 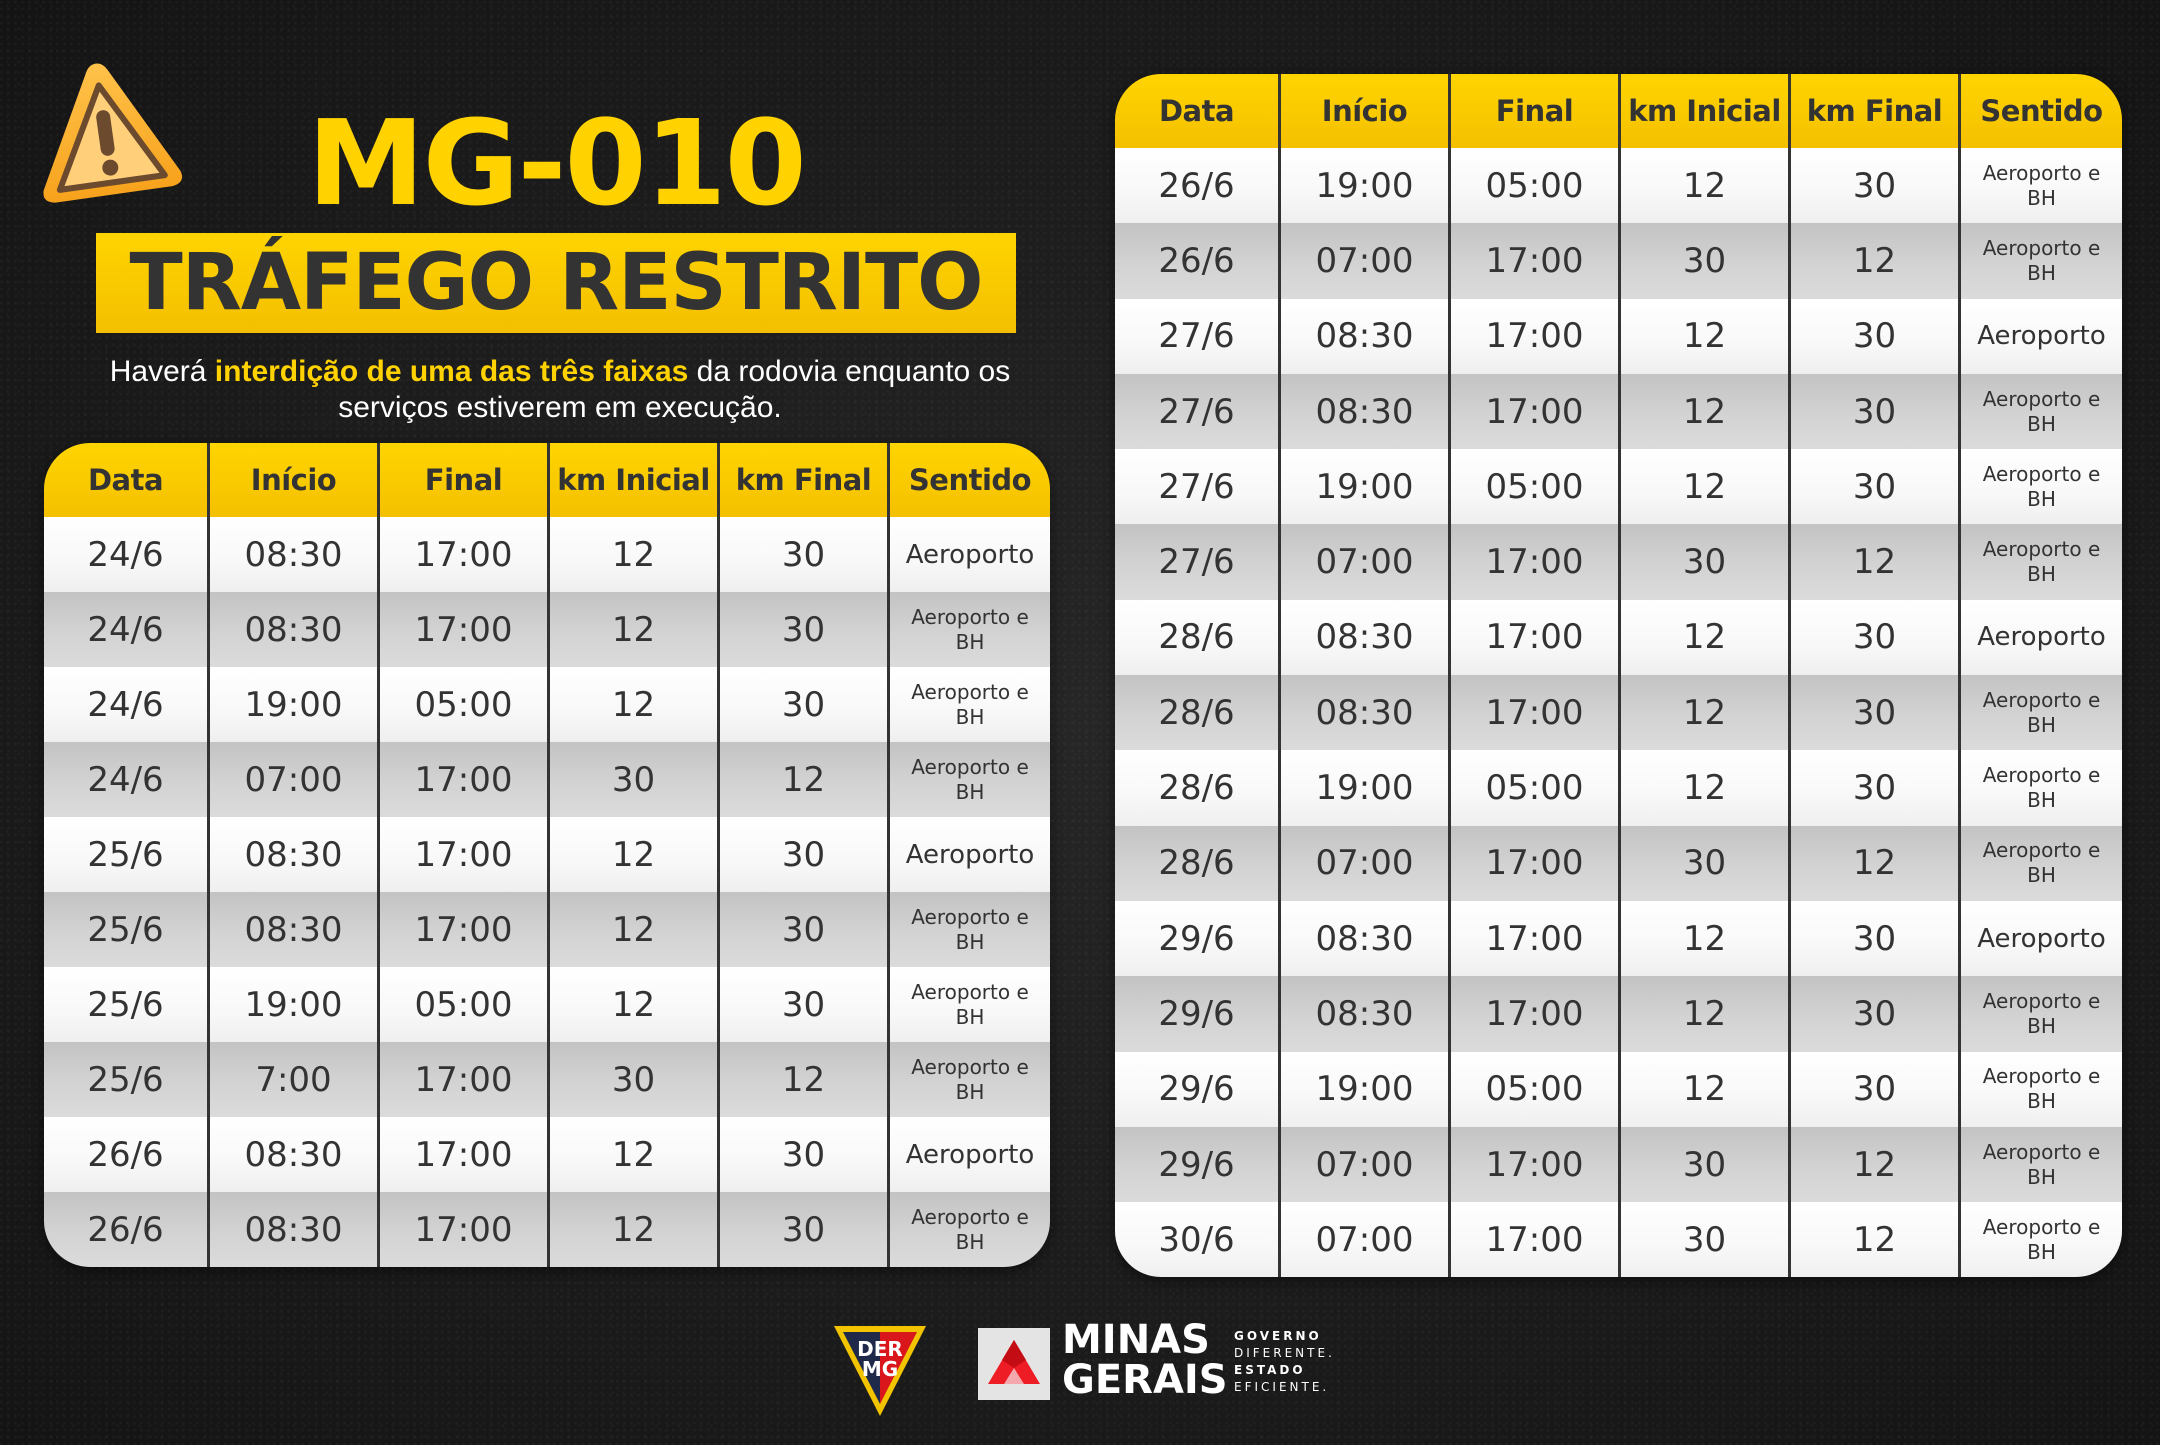 What do you see at coordinates (1196, 111) in the screenshot?
I see `column-header-date: Data` at bounding box center [1196, 111].